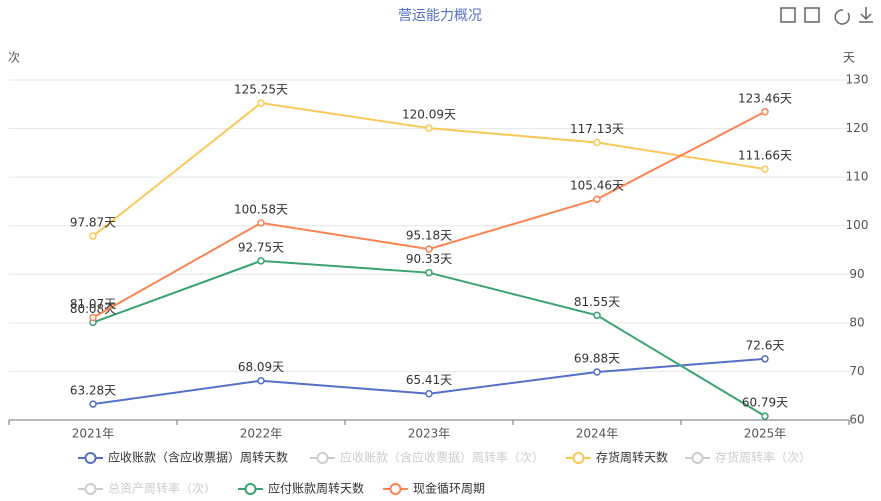  I want to click on tool-save, so click(866, 15).